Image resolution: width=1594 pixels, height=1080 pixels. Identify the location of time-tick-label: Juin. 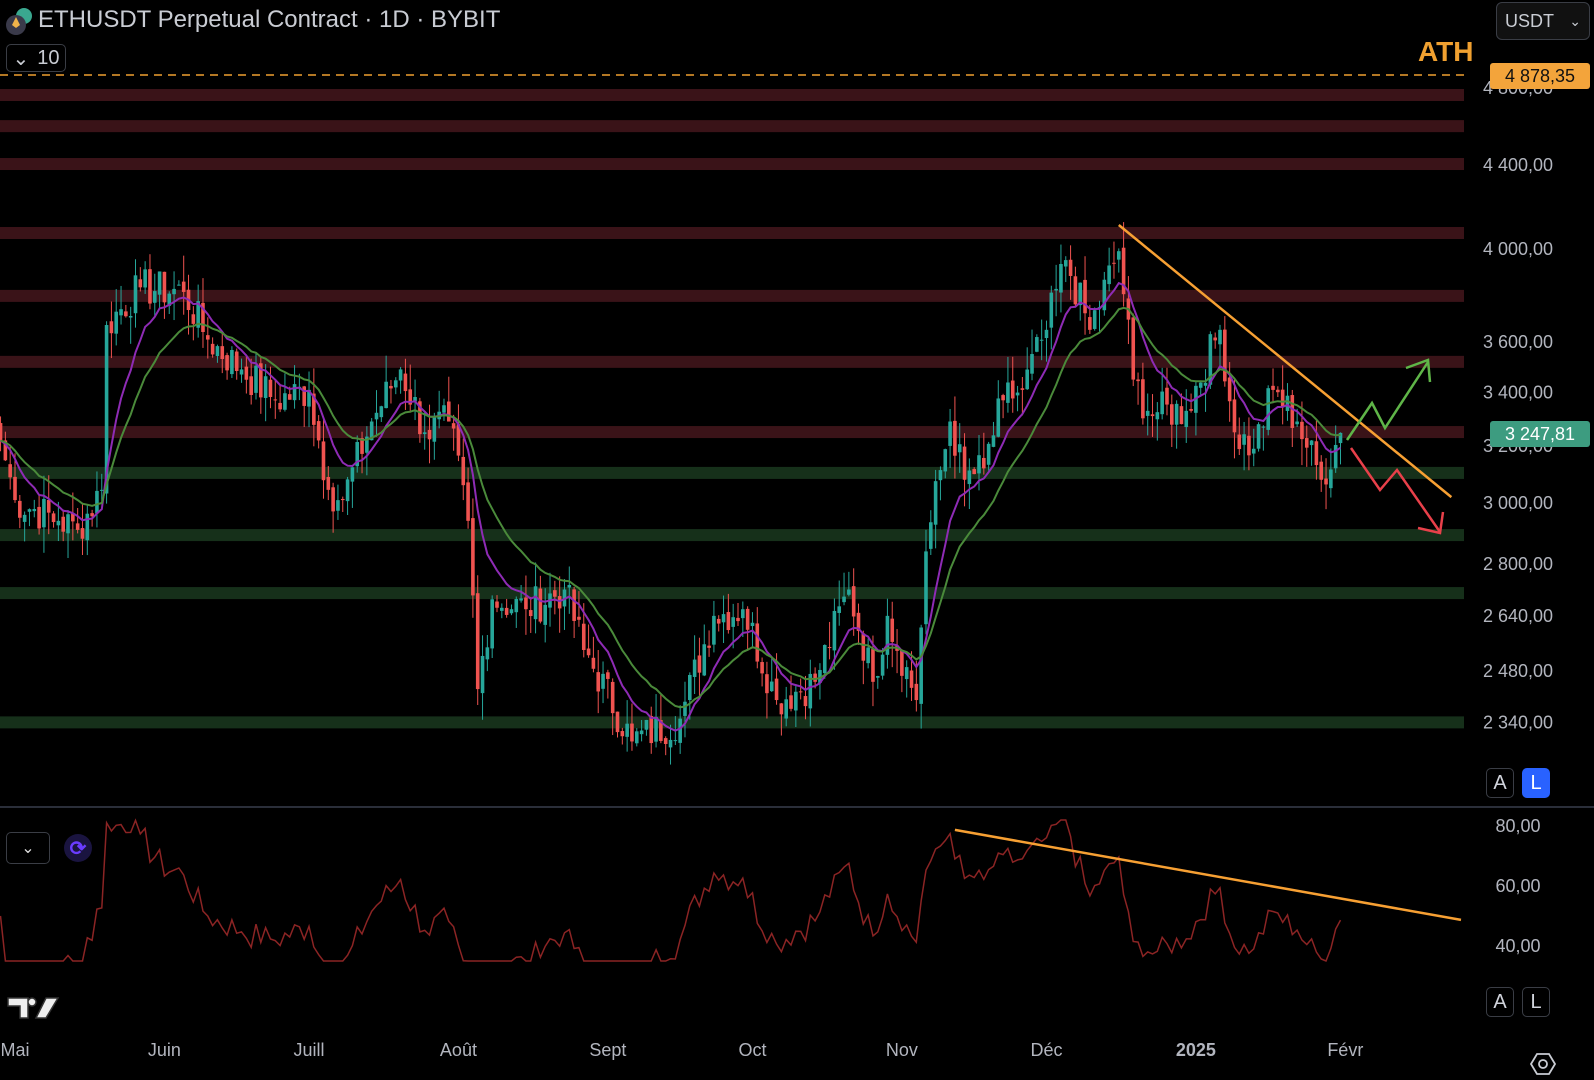
(164, 1050).